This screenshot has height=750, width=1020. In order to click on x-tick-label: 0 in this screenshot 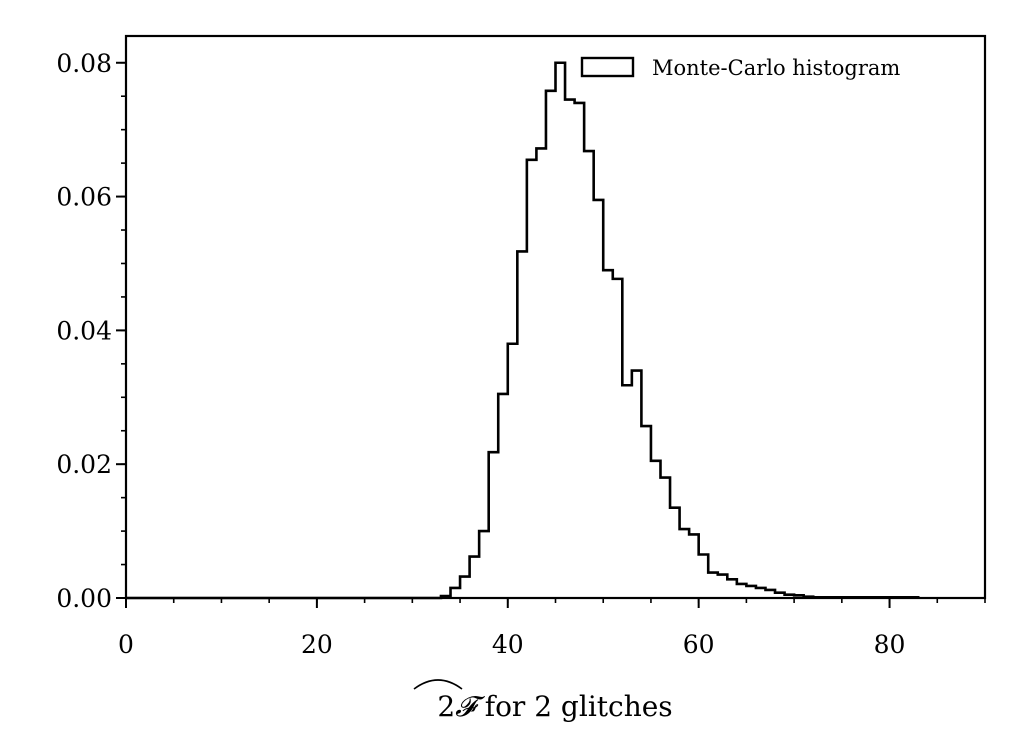, I will do `click(126, 644)`.